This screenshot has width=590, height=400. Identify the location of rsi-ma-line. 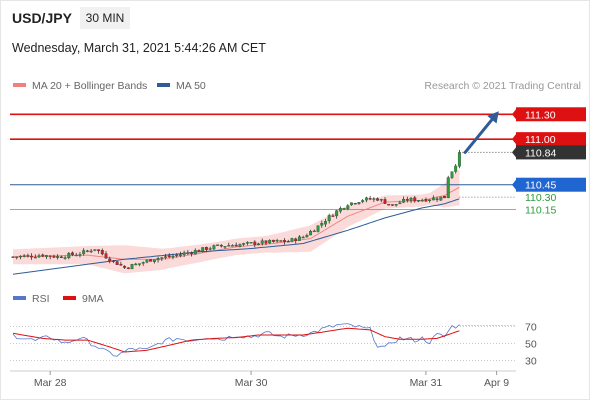
(236, 340).